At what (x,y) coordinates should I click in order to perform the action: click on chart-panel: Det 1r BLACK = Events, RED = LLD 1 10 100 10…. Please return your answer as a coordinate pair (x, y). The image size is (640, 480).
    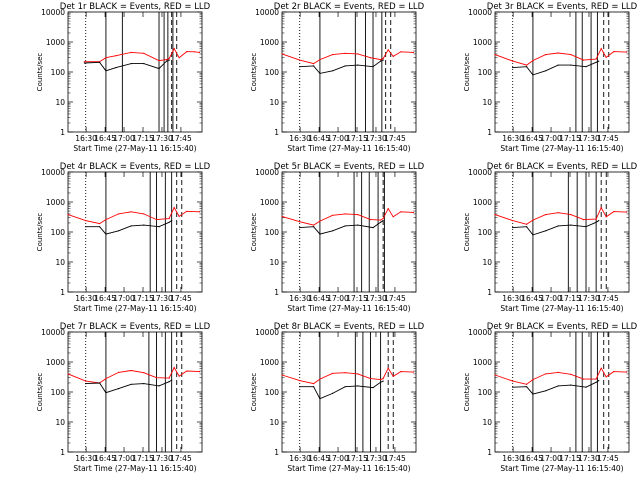
    Looking at the image, I should click on (123, 77).